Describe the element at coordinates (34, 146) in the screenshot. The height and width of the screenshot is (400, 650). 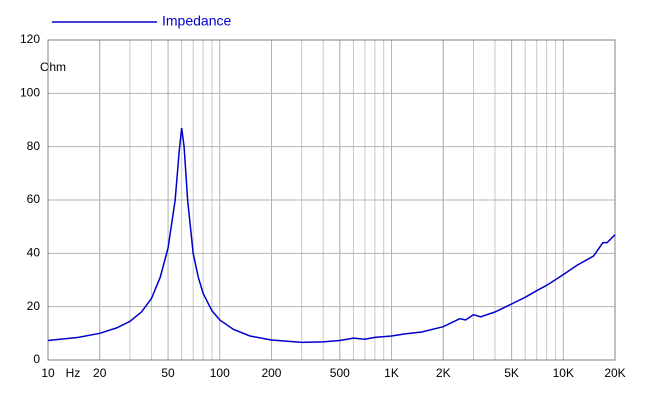
I see `y-tick-label: 80` at that location.